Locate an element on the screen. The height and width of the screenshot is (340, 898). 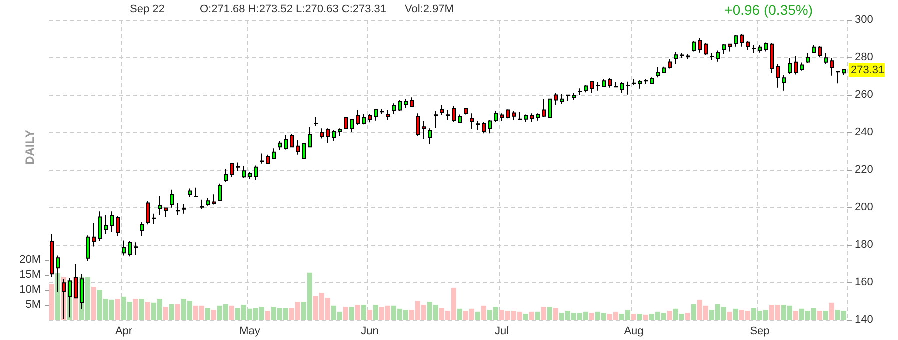
y2-tick-label: 10M is located at coordinates (30, 290).